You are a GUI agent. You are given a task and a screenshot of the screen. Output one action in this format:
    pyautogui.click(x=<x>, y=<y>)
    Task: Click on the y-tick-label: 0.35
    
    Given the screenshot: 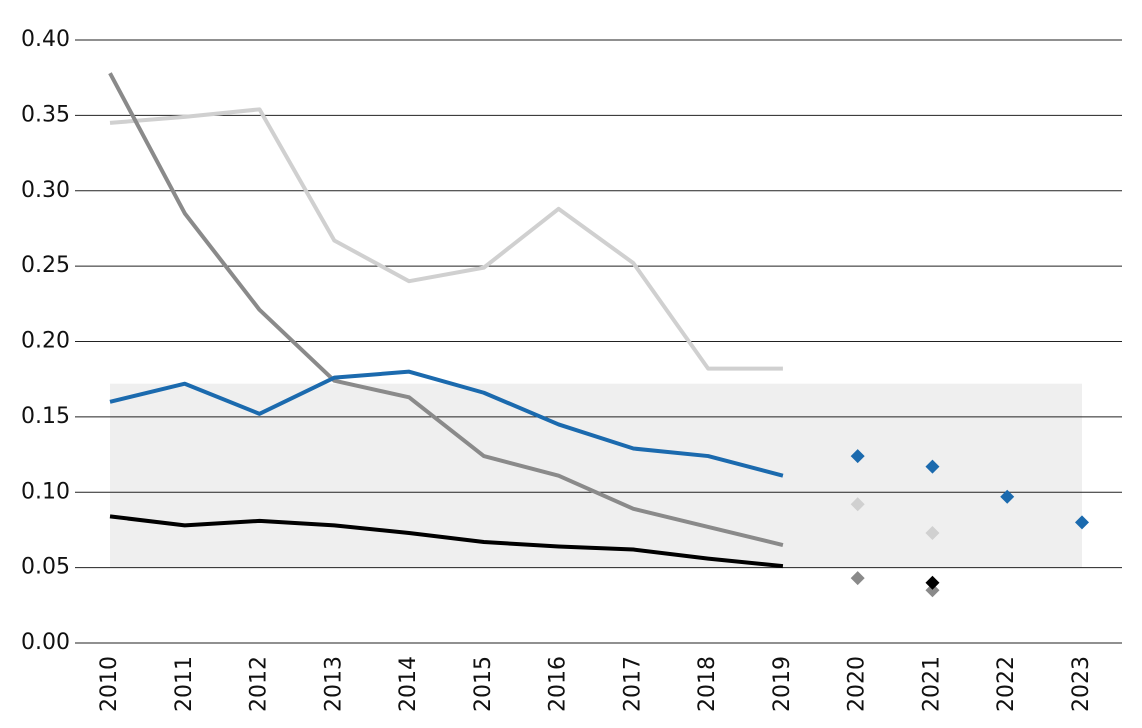 What is the action you would take?
    pyautogui.click(x=45, y=114)
    